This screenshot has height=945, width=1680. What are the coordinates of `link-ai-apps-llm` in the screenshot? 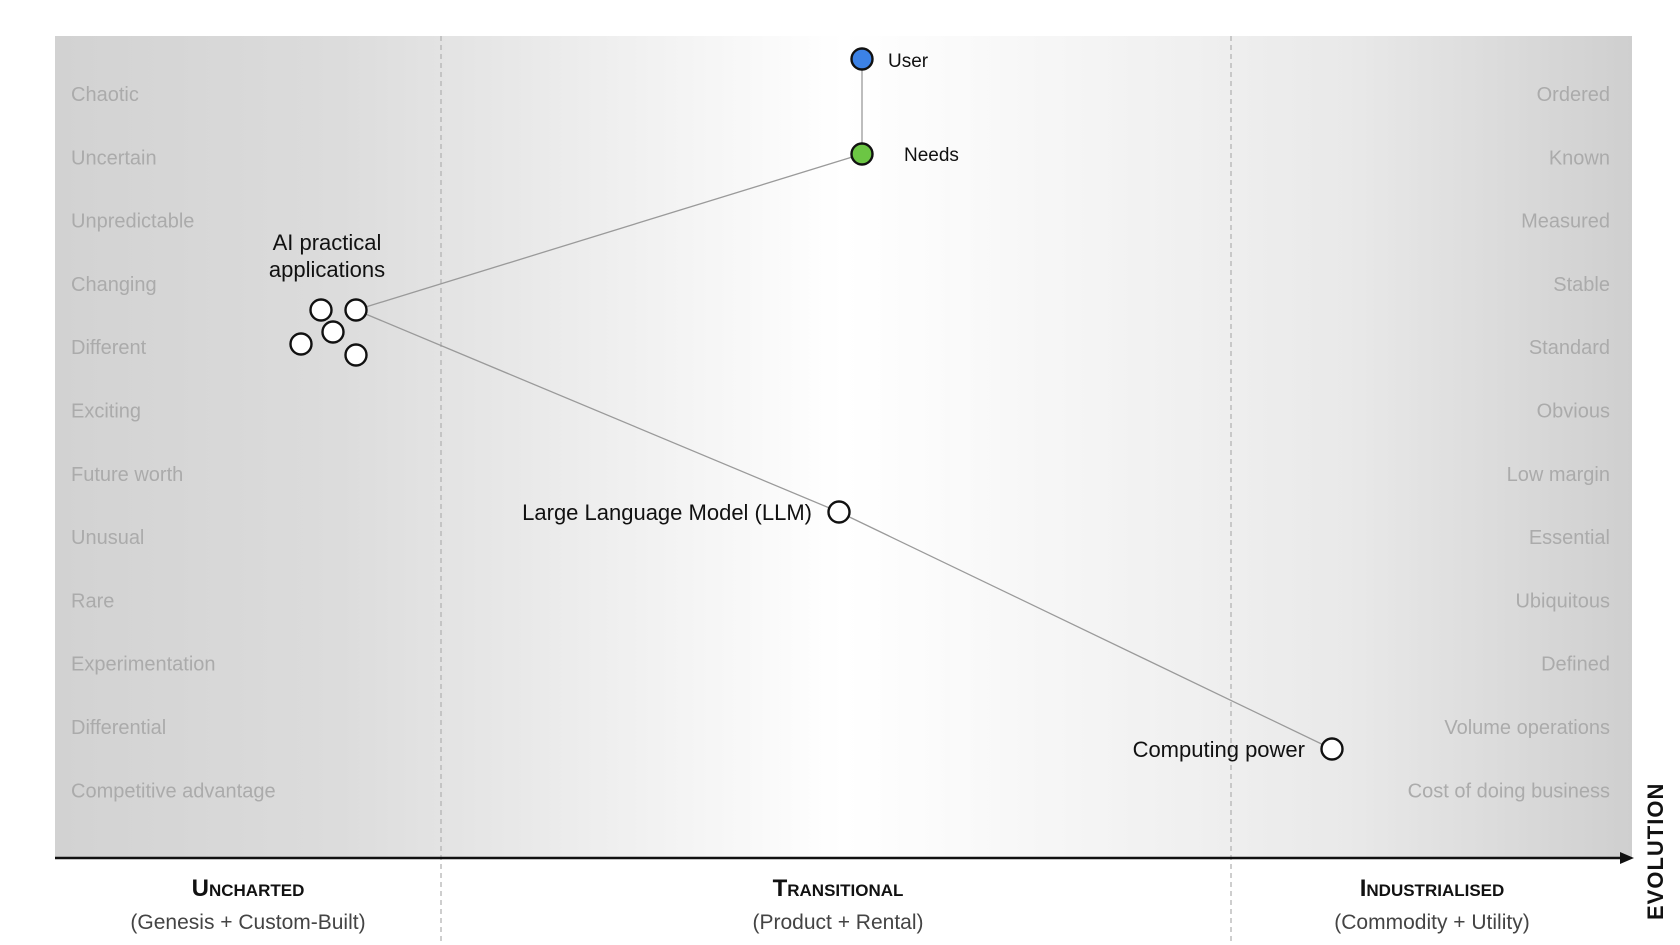 It's located at (597, 411).